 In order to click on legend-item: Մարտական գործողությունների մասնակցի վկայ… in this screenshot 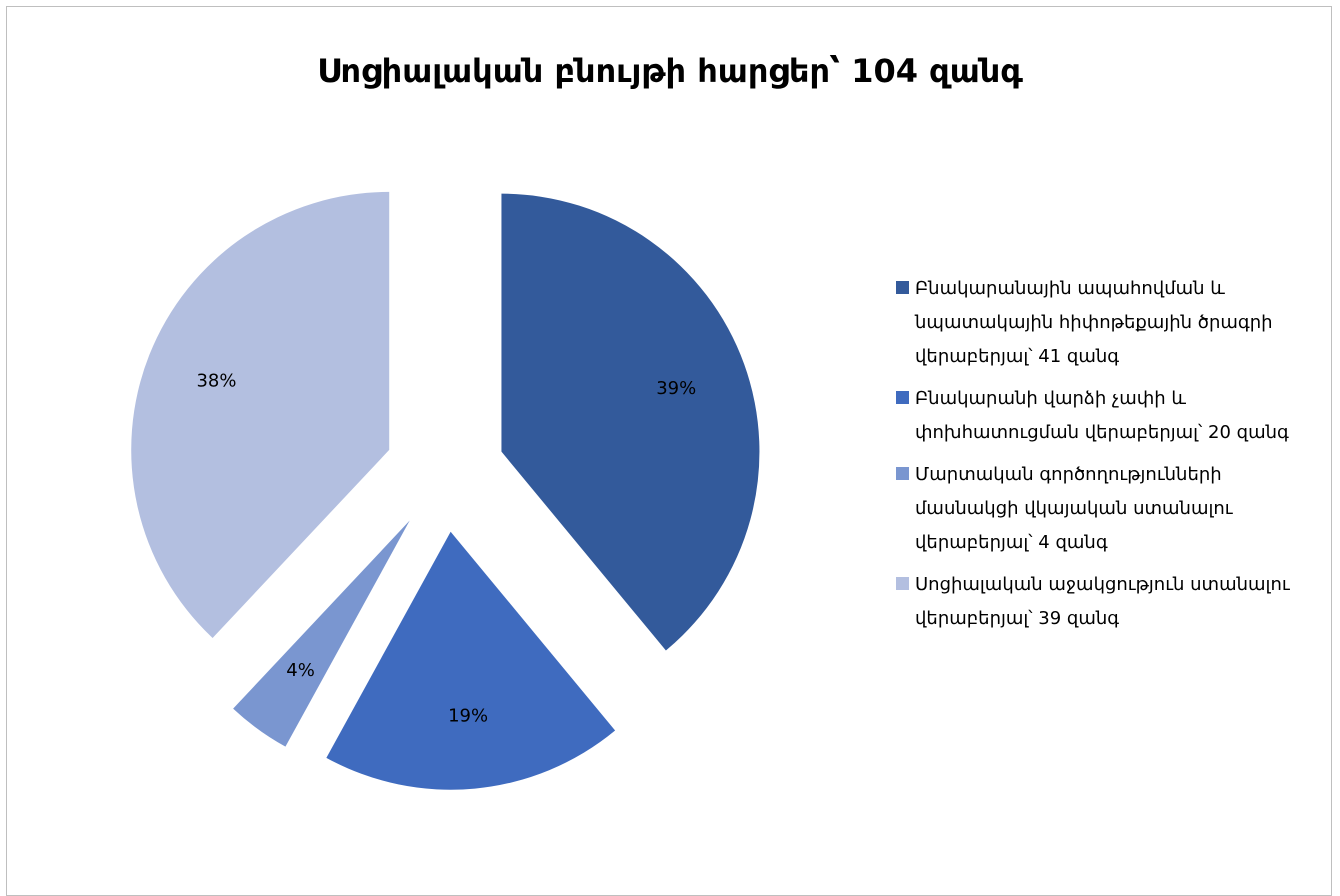, I will do `click(1101, 509)`.